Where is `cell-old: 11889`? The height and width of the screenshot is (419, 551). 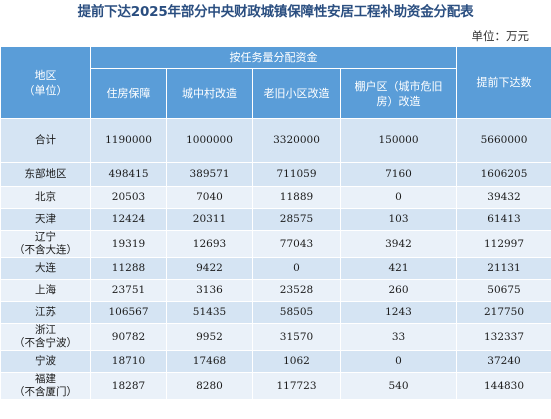 cell-old: 11889 is located at coordinates (296, 197).